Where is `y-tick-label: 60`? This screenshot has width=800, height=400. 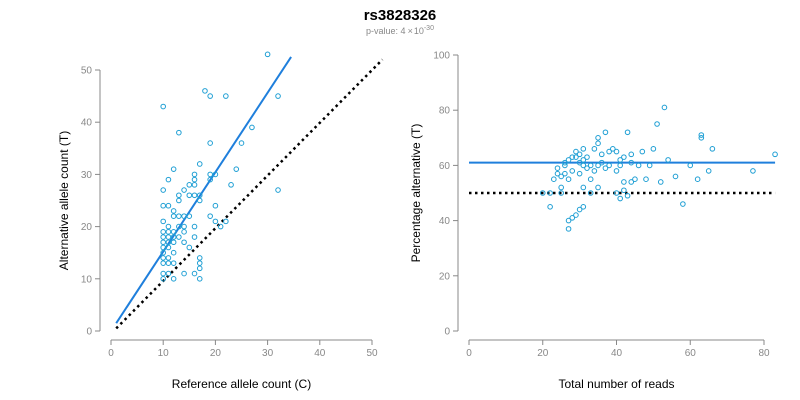
y-tick-label: 60 is located at coordinates (445, 166).